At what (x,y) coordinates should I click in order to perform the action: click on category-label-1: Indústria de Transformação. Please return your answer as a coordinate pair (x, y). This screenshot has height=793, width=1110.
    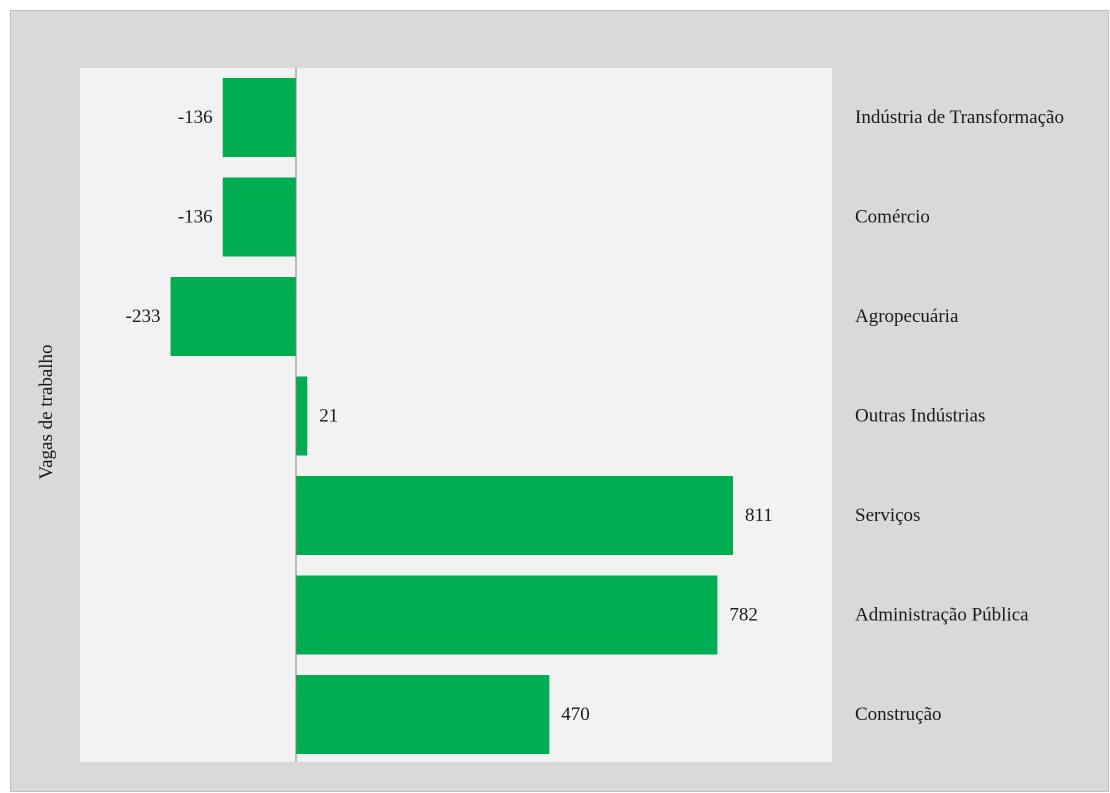
    Looking at the image, I should click on (959, 117).